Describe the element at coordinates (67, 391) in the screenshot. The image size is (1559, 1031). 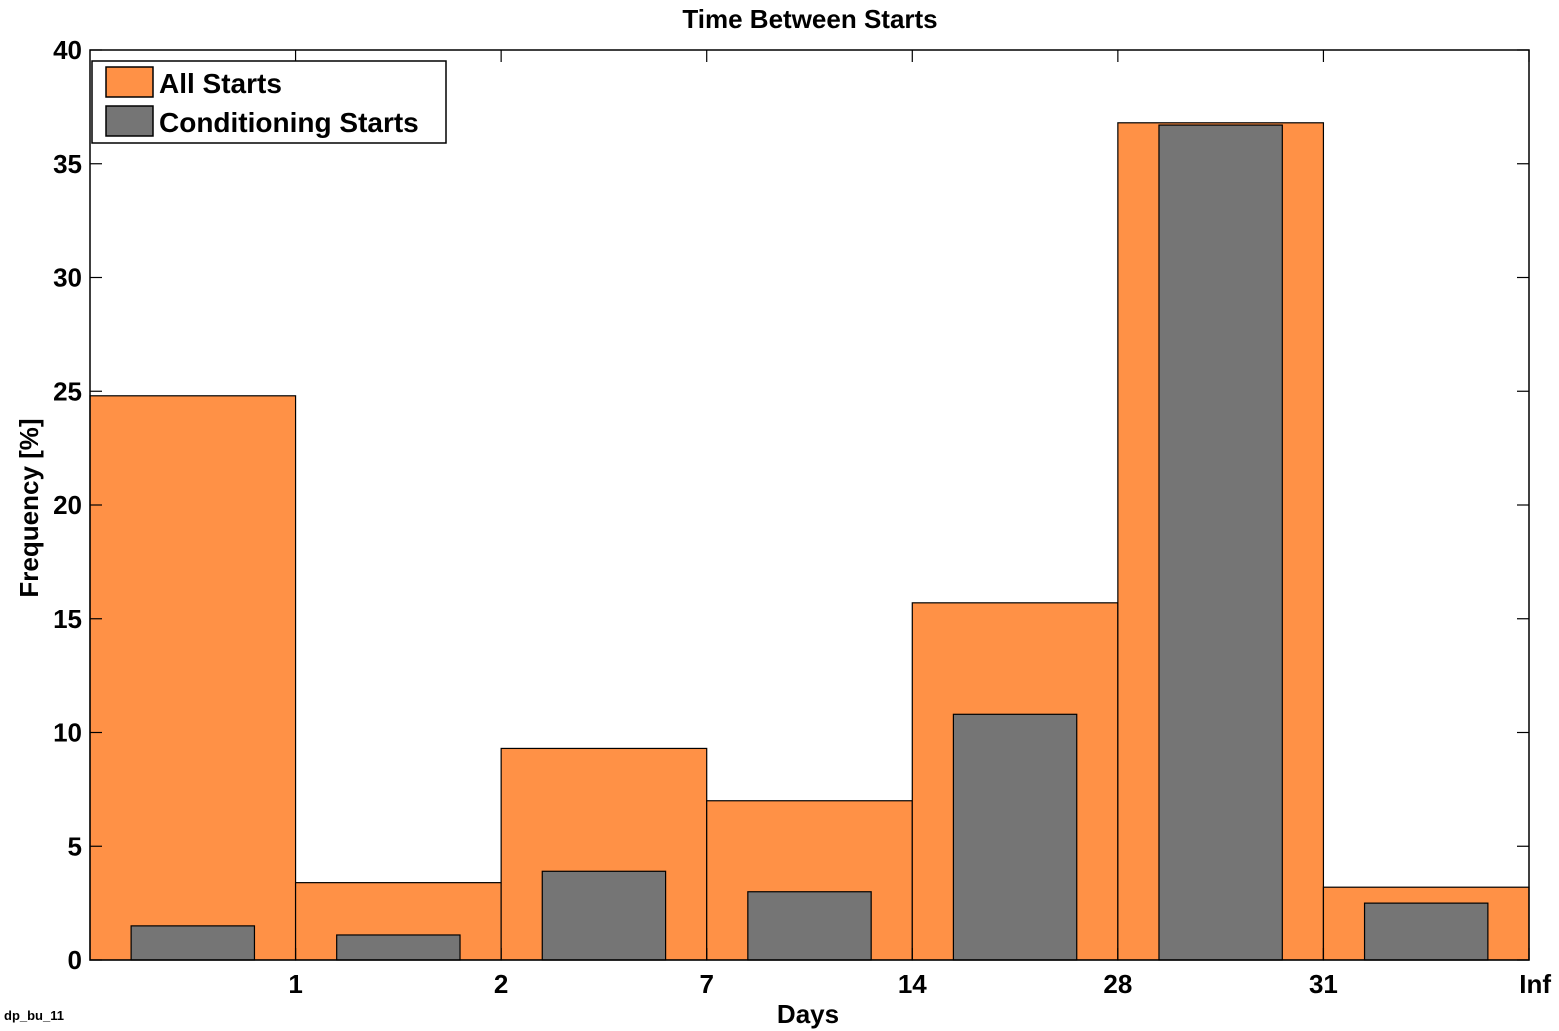
I see `y-tick-label-5: 25` at that location.